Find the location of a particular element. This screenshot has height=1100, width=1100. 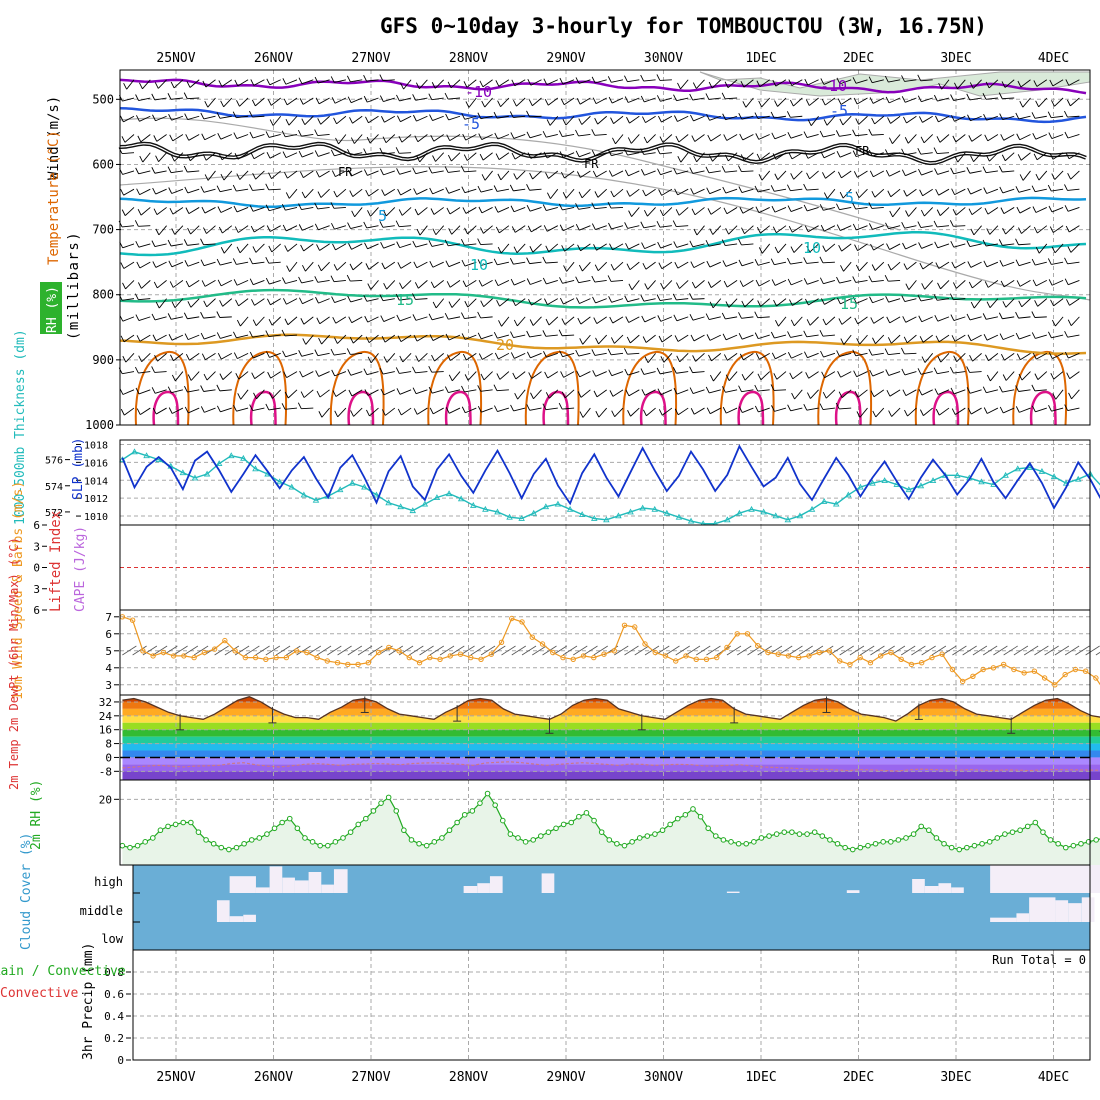

precip-tick: 0.4 is located at coordinates (114, 1016).